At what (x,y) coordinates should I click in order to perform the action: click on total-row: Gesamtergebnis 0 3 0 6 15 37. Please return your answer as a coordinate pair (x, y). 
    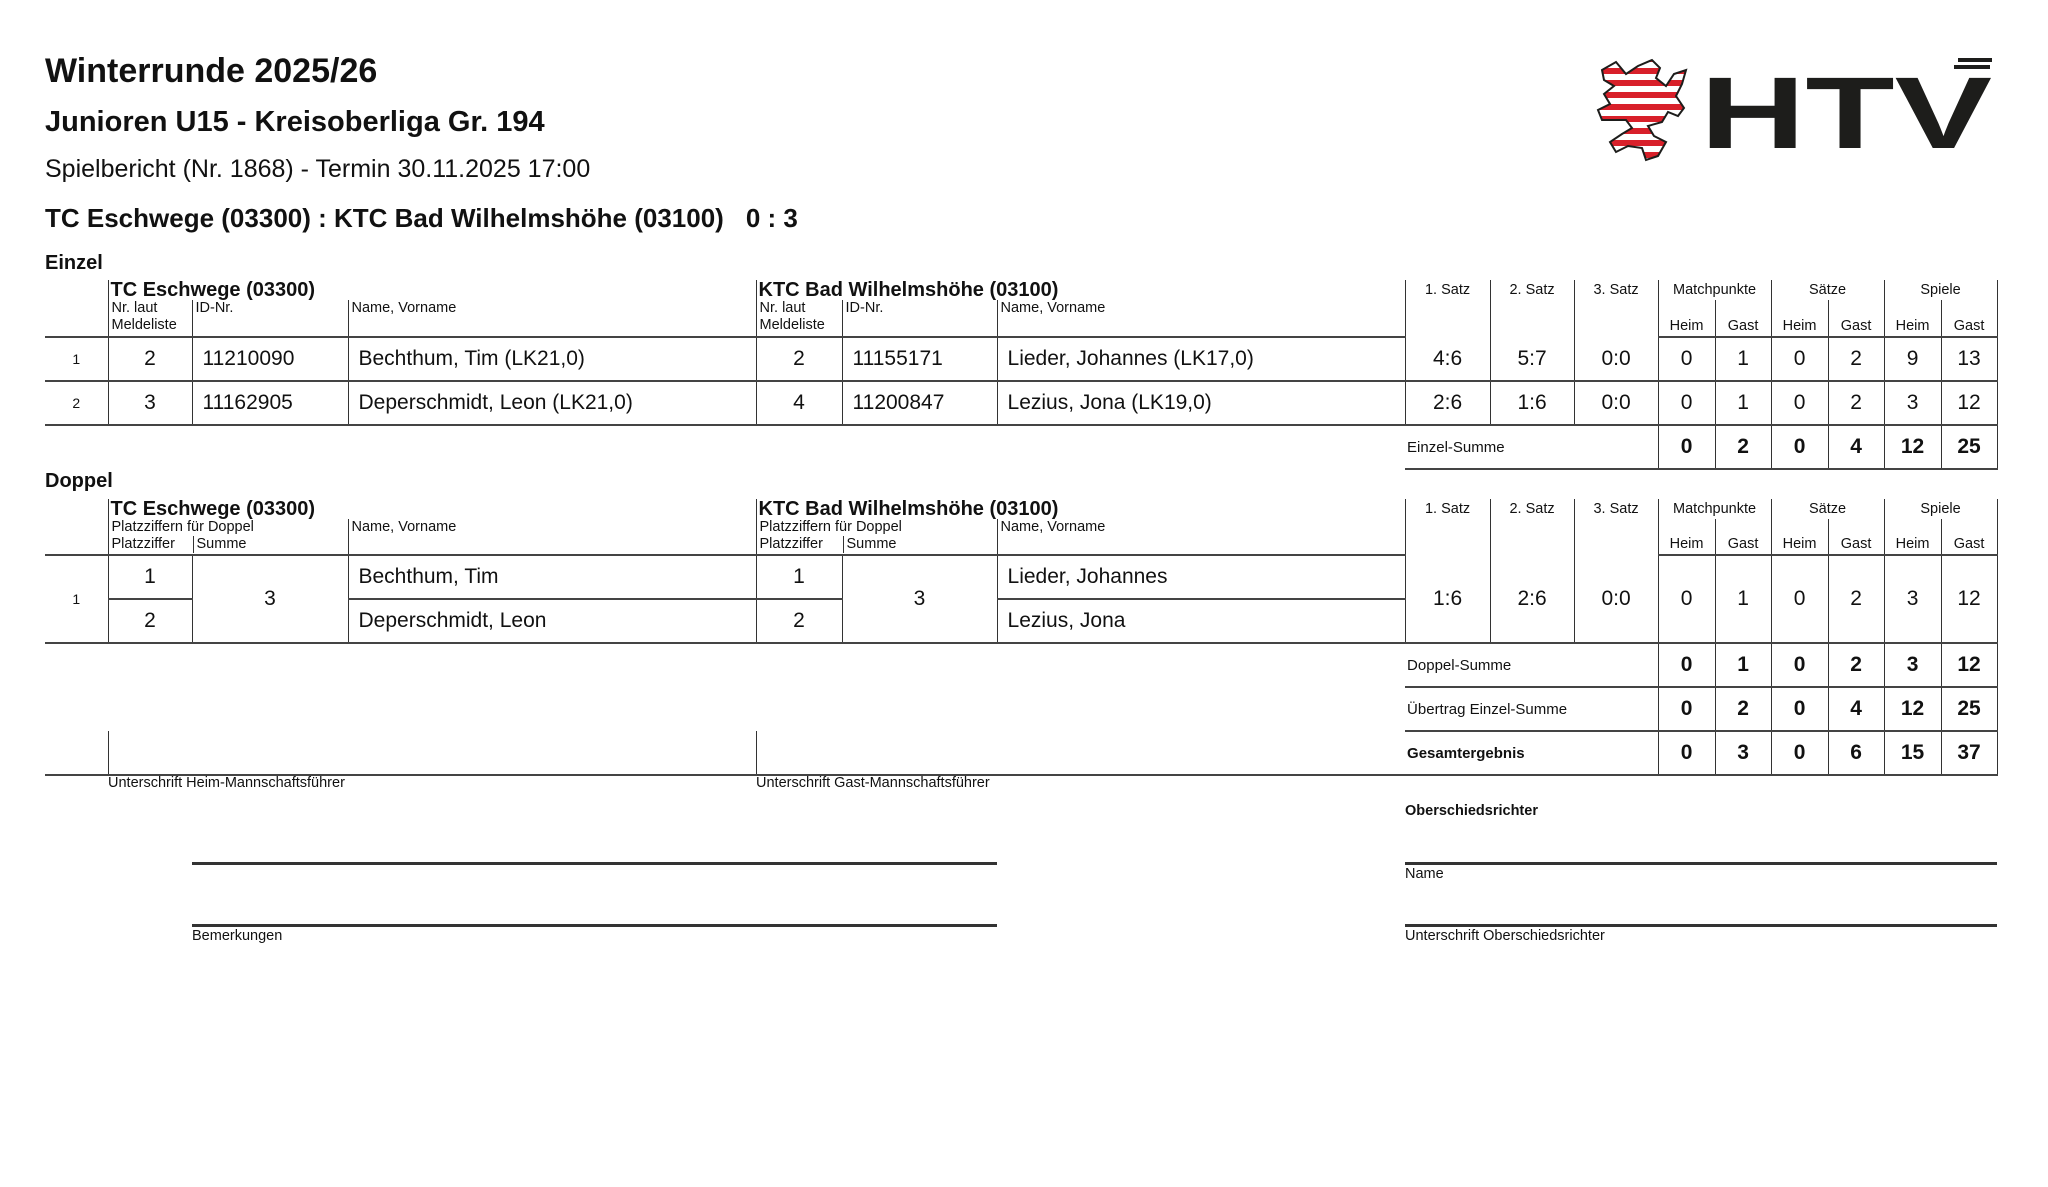
    Looking at the image, I should click on (1021, 753).